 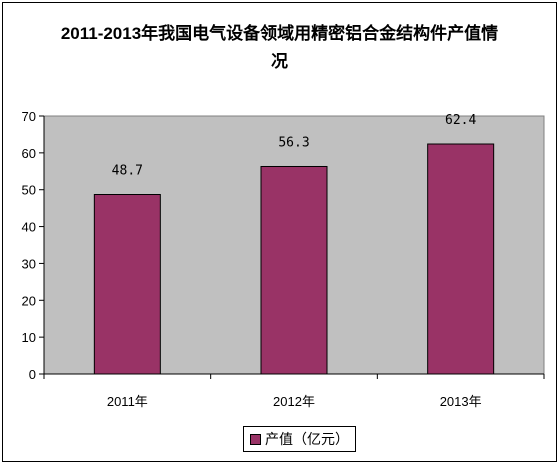 I want to click on y-tick-label: 20, so click(x=29, y=300).